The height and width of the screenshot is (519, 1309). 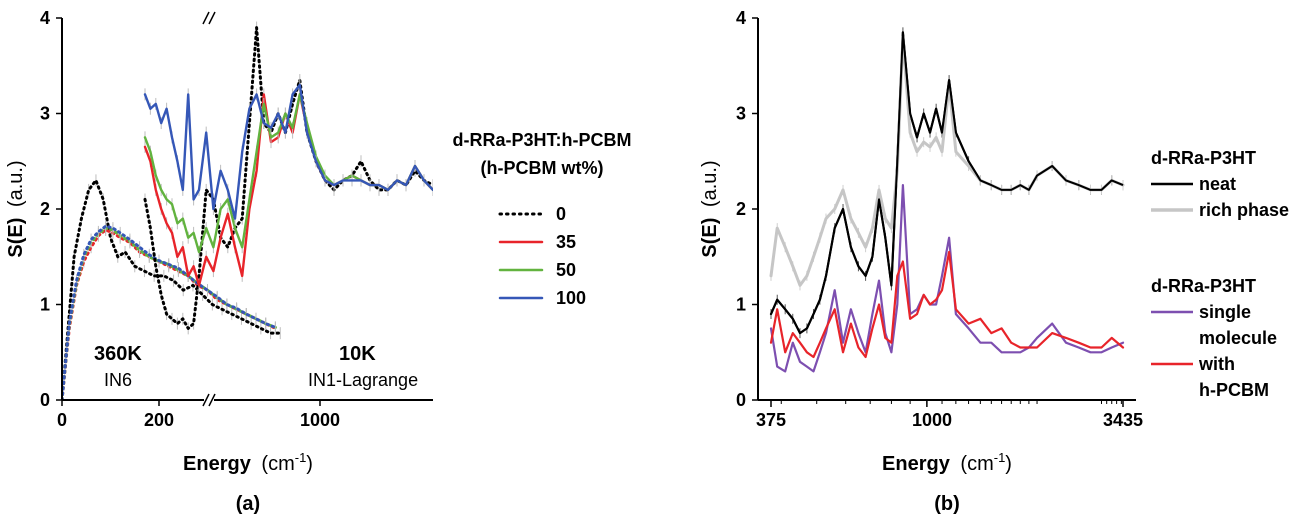 What do you see at coordinates (1216, 364) in the screenshot?
I see `panel-b-legend-label: with` at bounding box center [1216, 364].